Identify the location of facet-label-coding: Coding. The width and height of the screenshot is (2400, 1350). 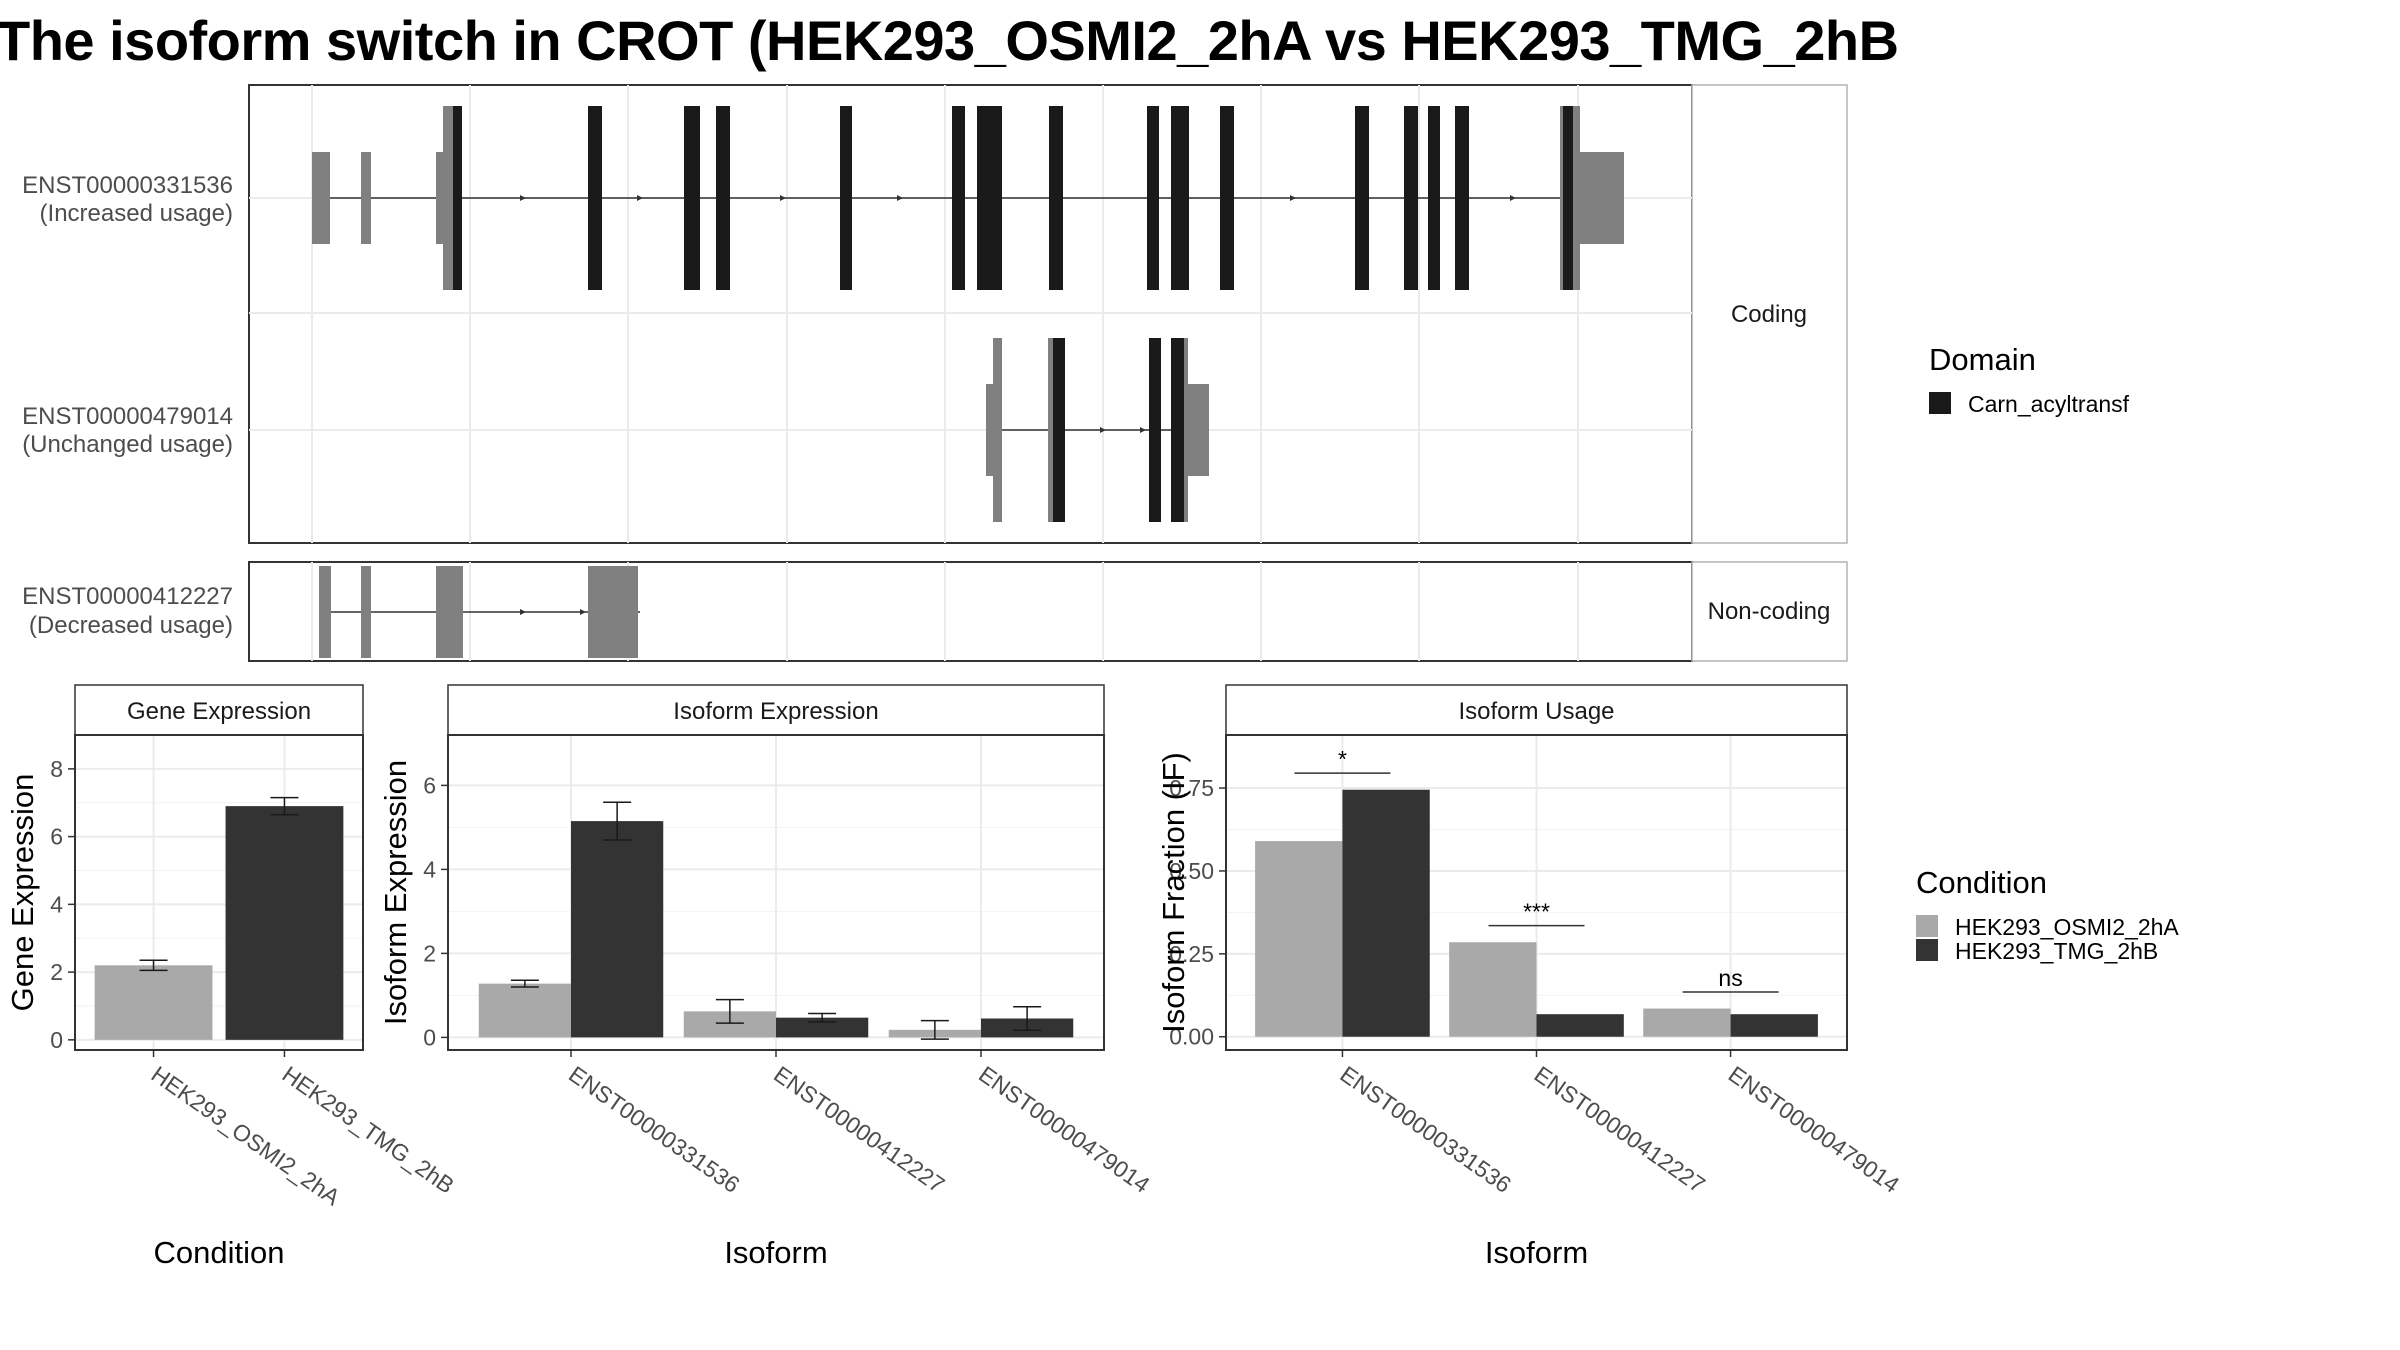
(1769, 314).